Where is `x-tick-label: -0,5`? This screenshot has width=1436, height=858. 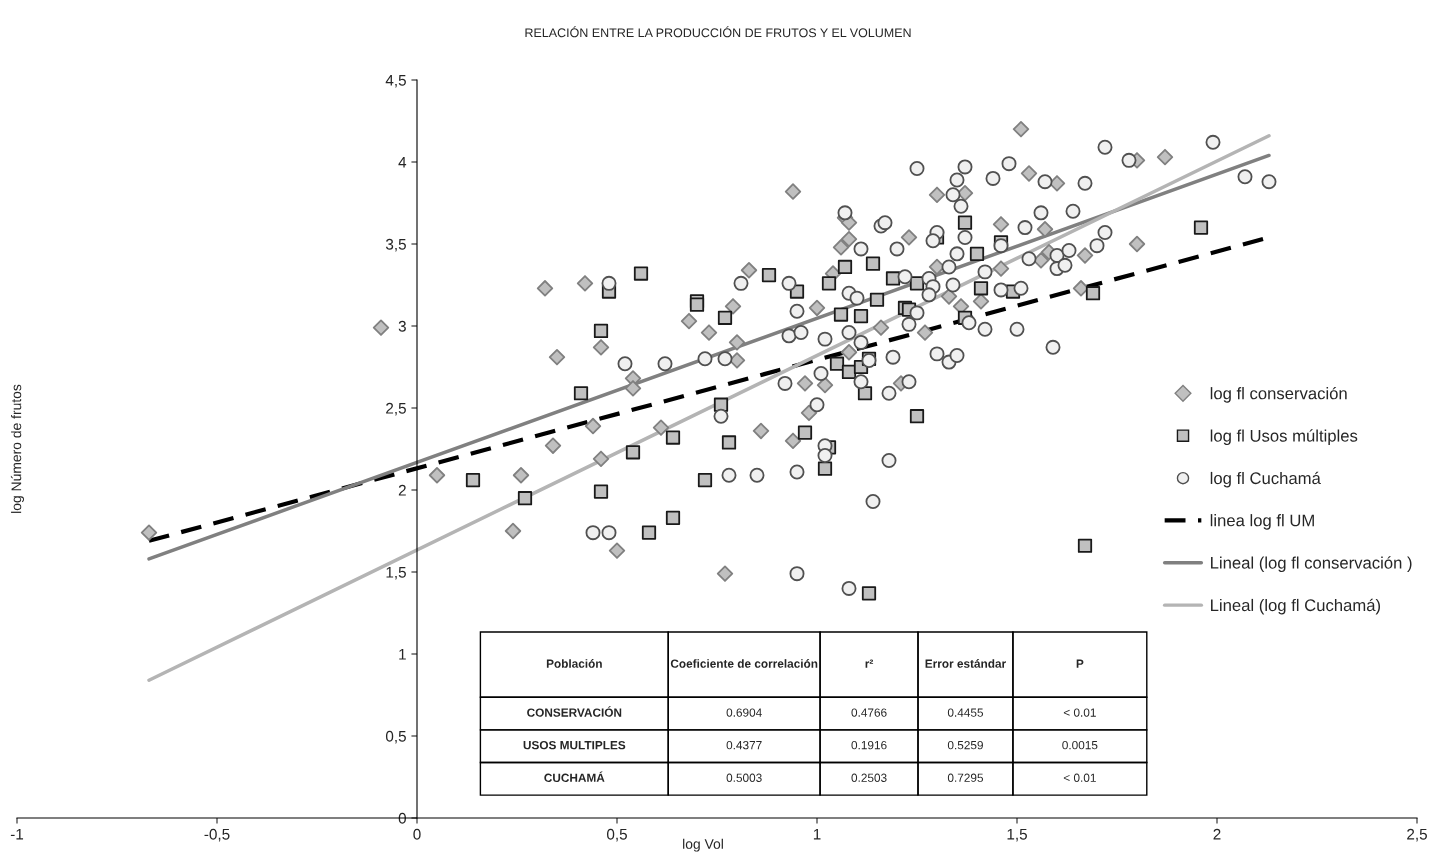 x-tick-label: -0,5 is located at coordinates (217, 835).